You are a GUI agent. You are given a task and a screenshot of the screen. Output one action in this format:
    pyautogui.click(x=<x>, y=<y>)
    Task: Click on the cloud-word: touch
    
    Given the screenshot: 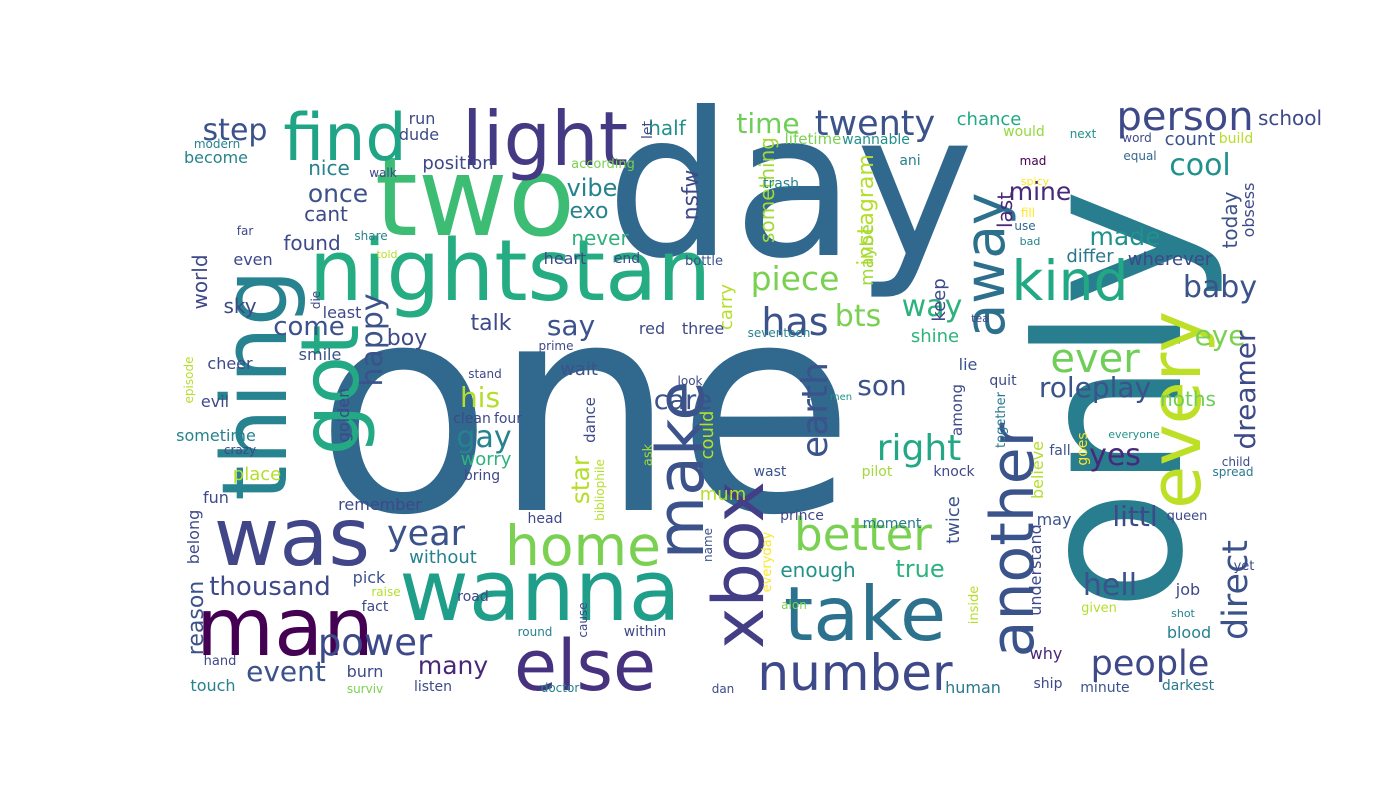 What is the action you would take?
    pyautogui.click(x=212, y=685)
    